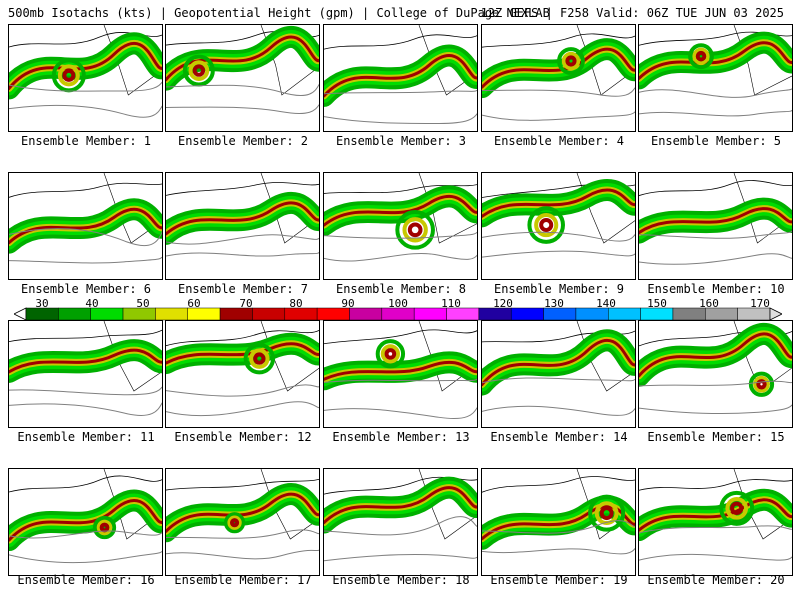  I want to click on colorbar-tick-label: 110, so click(451, 303).